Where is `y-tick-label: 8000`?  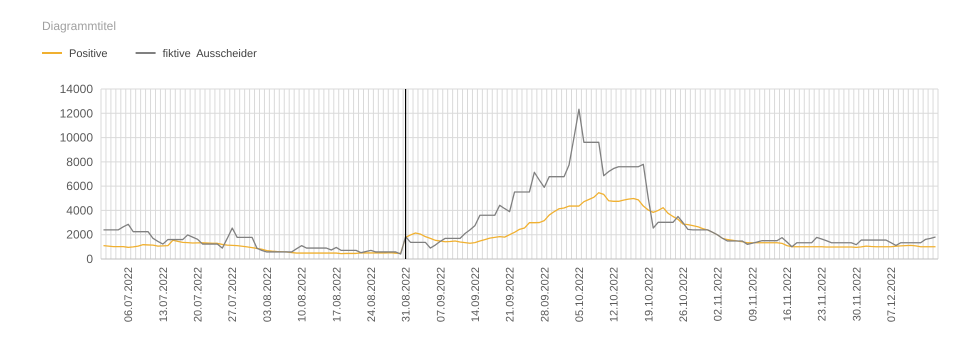 y-tick-label: 8000 is located at coordinates (80, 161).